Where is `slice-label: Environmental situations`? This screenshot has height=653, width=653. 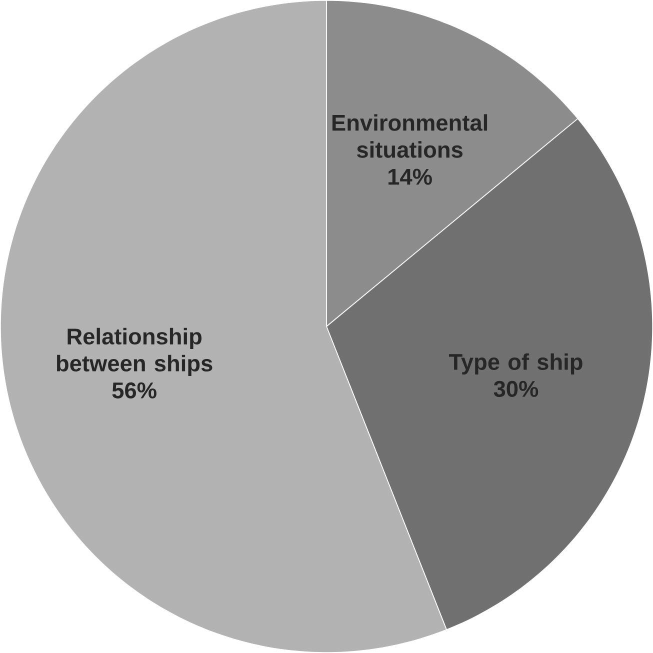
slice-label: Environmental situations is located at coordinates (410, 136).